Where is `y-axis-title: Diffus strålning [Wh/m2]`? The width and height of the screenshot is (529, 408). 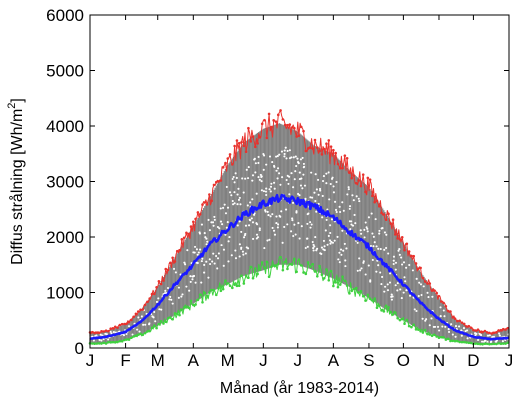
y-axis-title: Diffus strålning [Wh/m2] is located at coordinates (16, 181).